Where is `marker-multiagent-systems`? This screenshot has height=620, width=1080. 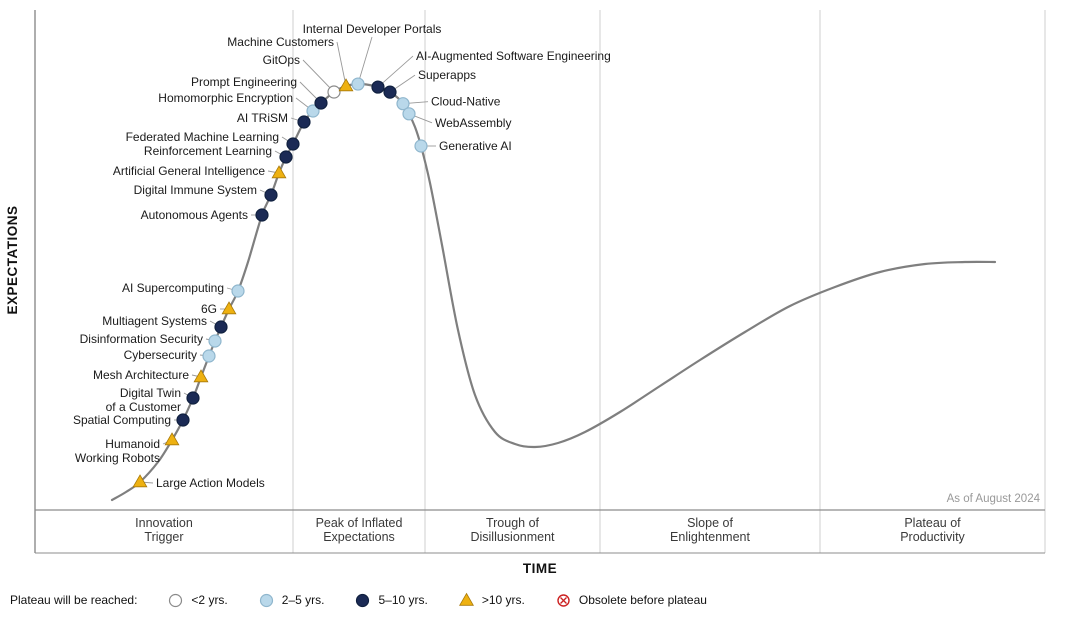 marker-multiagent-systems is located at coordinates (221, 327).